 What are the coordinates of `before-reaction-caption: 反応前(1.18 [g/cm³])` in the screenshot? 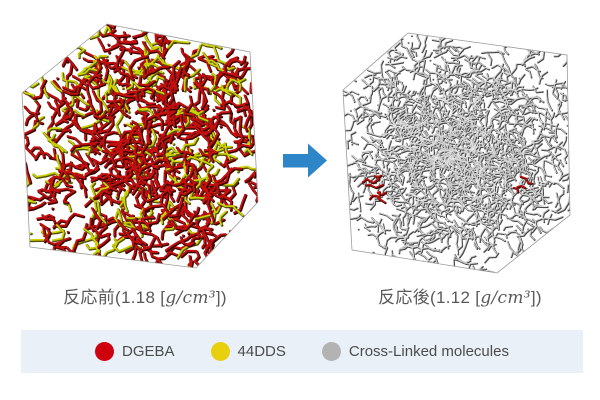 It's located at (145, 295).